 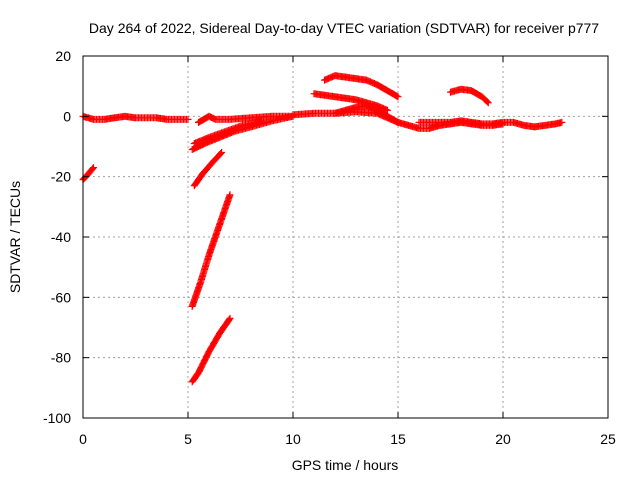 I want to click on y-tick-label: 20, so click(x=63, y=56).